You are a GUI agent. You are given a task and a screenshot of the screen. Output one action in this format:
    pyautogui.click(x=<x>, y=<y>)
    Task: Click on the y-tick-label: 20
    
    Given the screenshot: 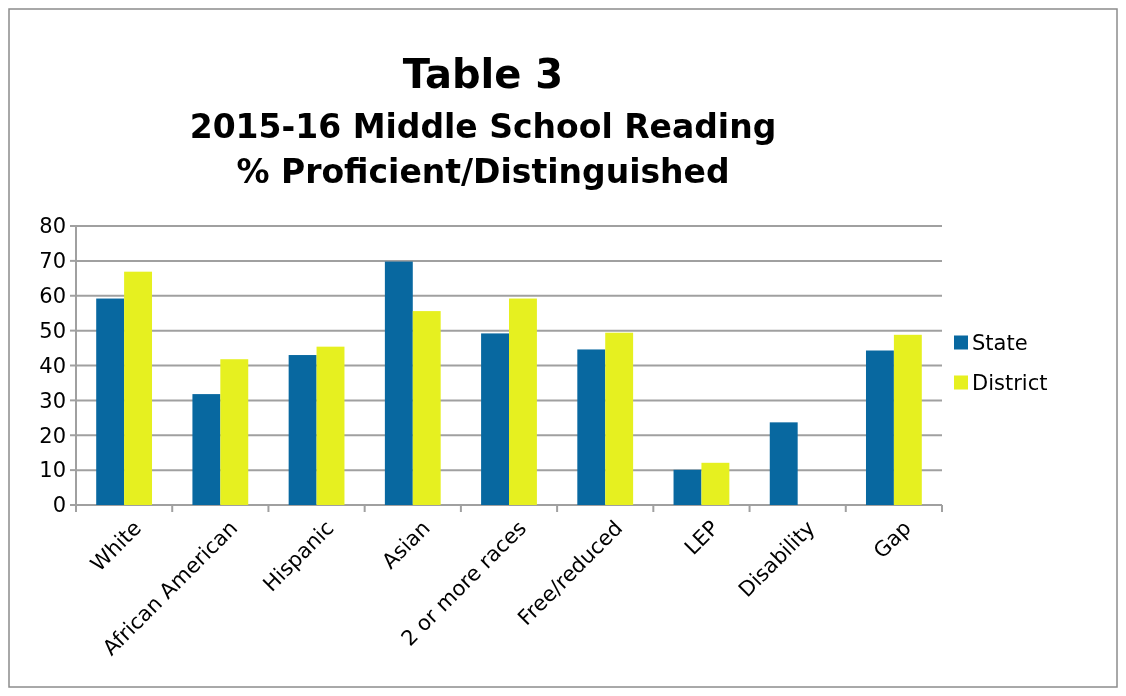 What is the action you would take?
    pyautogui.click(x=52, y=435)
    